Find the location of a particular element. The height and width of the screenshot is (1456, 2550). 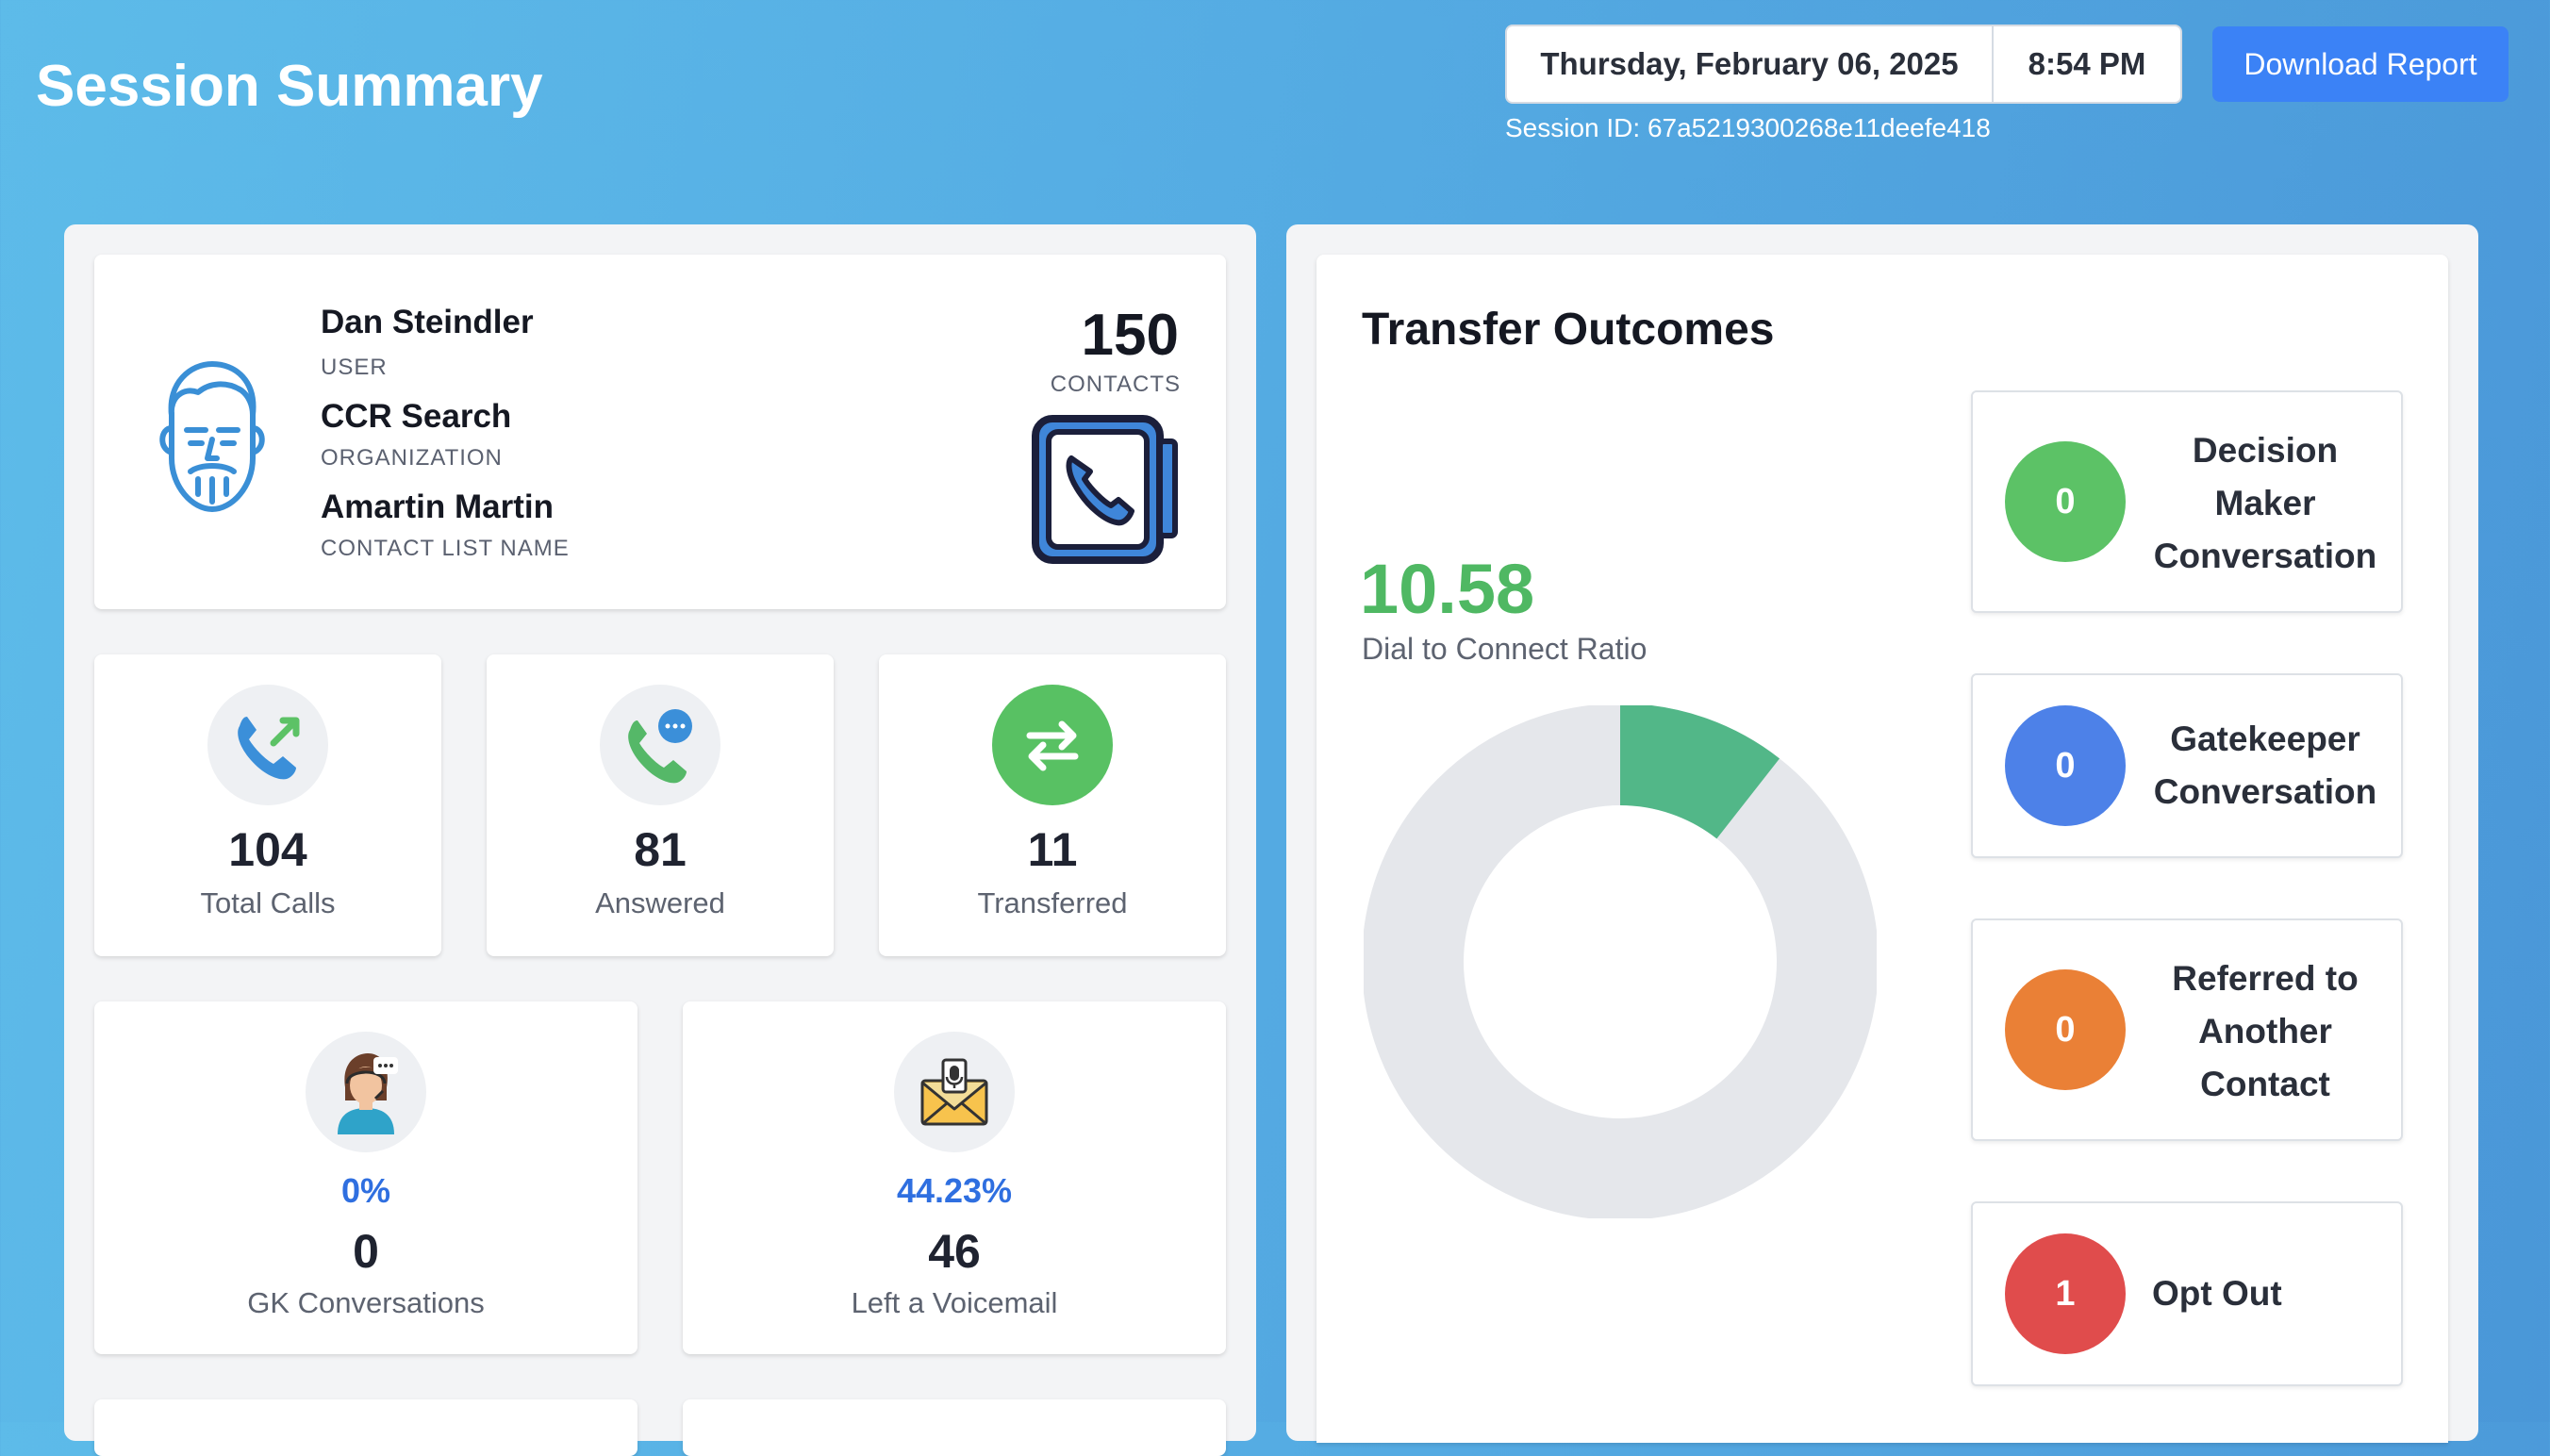

outgoing-call-icon is located at coordinates (267, 745).